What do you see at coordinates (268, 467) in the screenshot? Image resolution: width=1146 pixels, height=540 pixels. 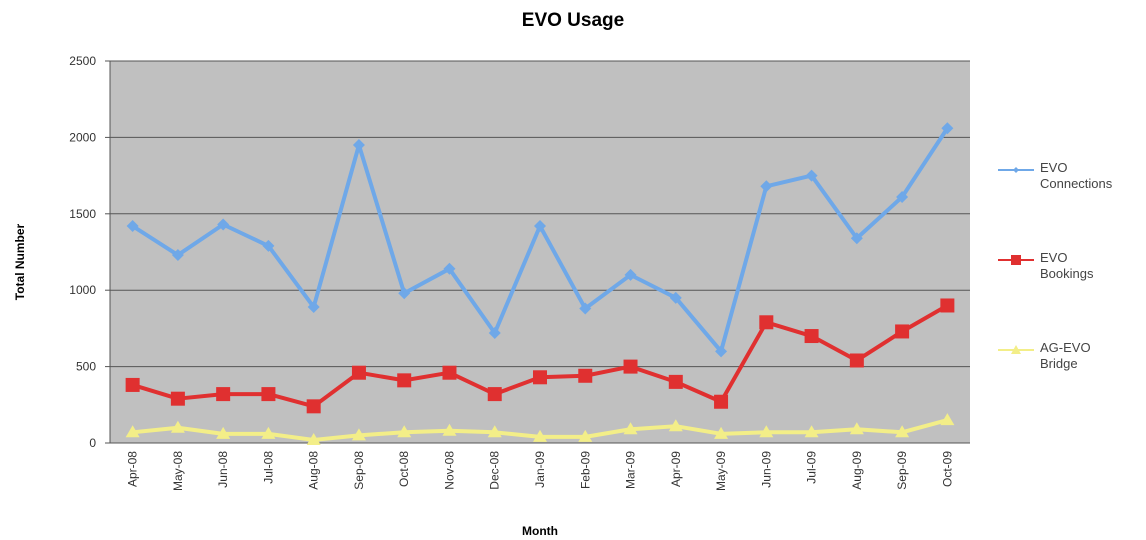 I see `x-tick-label: Jul-08` at bounding box center [268, 467].